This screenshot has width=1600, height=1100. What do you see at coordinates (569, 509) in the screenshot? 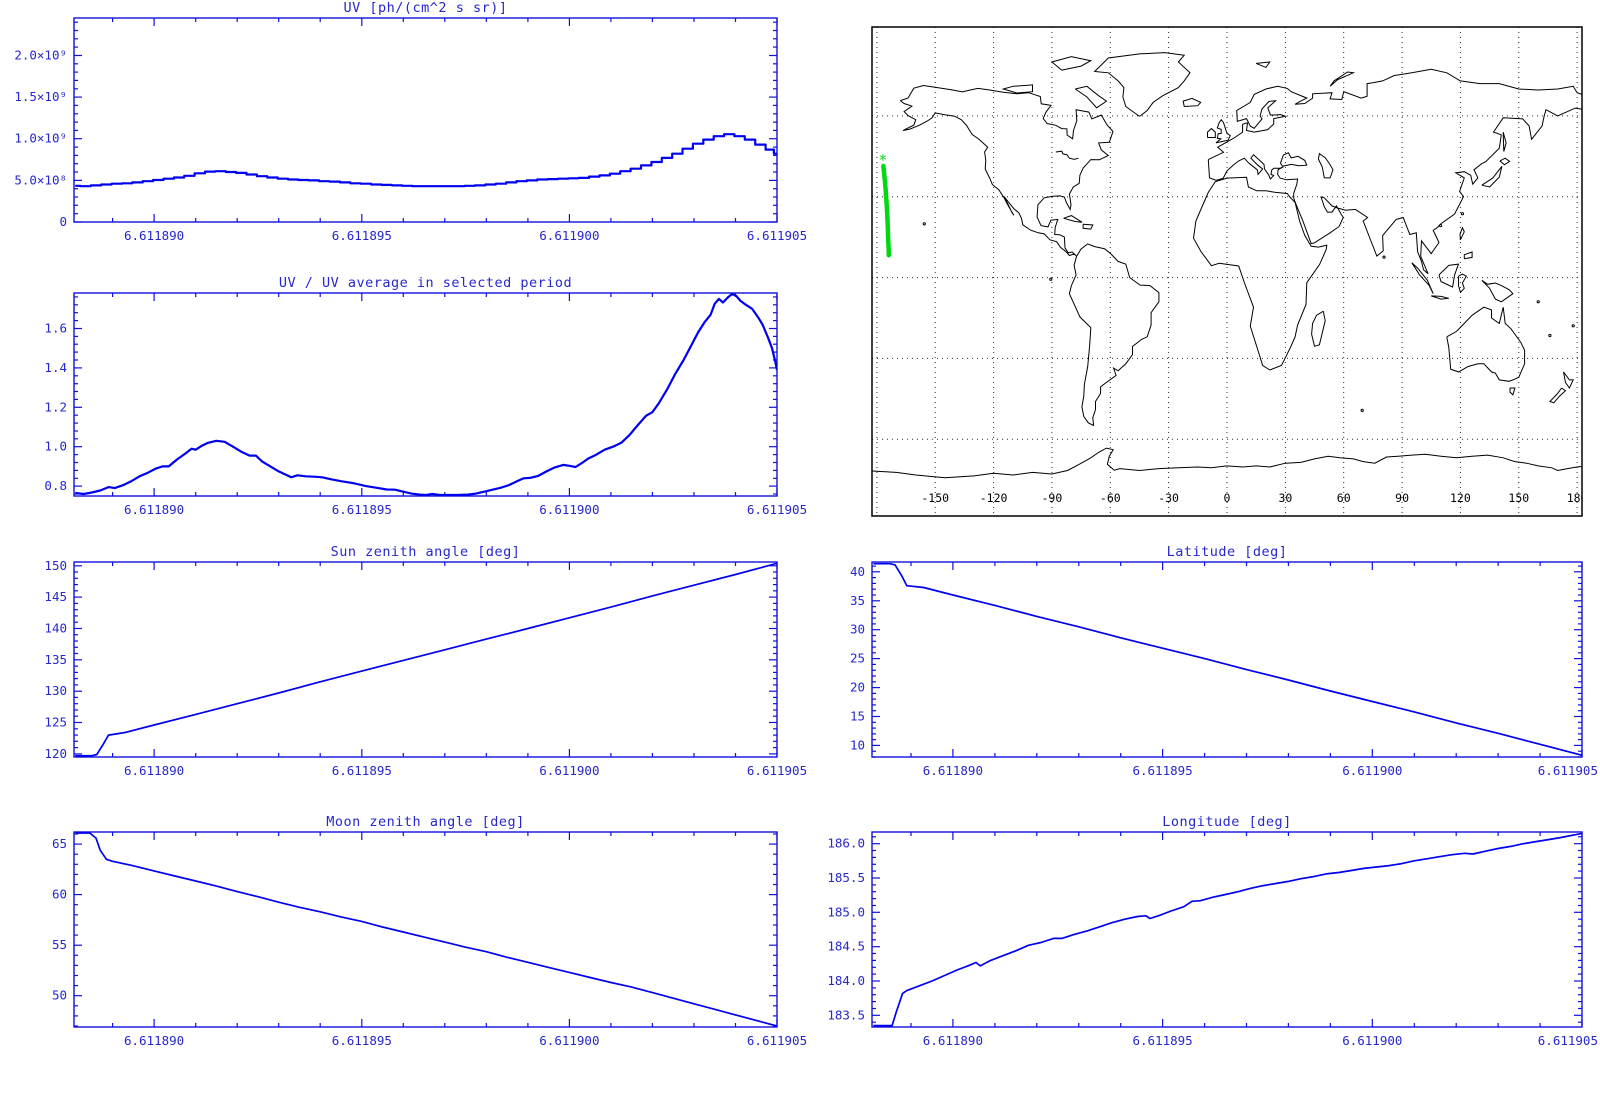
I see `uv-ratio-x-tick-label: 6.611900` at bounding box center [569, 509].